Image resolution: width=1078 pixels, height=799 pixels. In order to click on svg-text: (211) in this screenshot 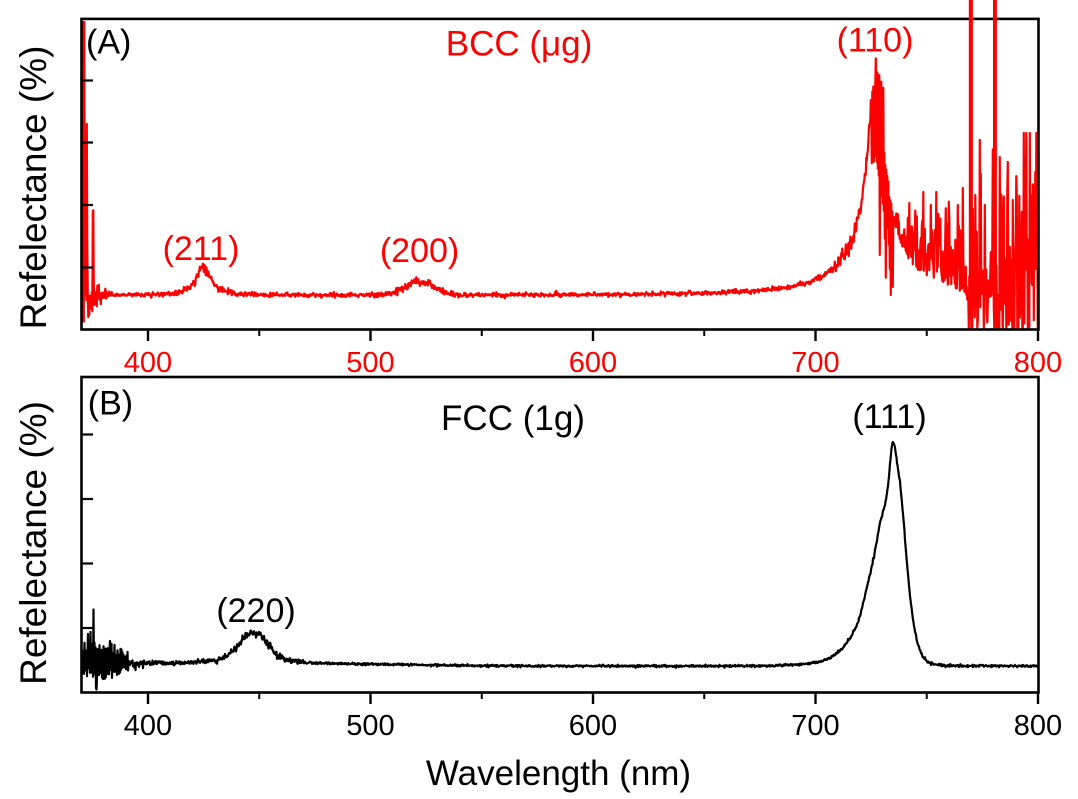, I will do `click(201, 249)`.